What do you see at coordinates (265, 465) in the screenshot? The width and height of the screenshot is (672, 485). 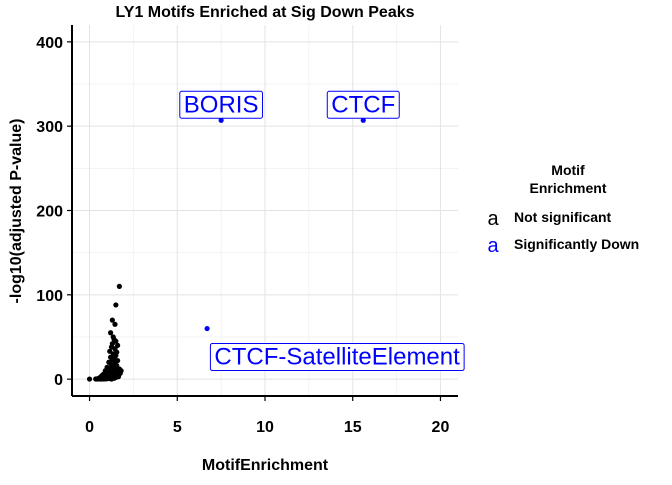 I see `x-axis-label: MotifEnrichment` at bounding box center [265, 465].